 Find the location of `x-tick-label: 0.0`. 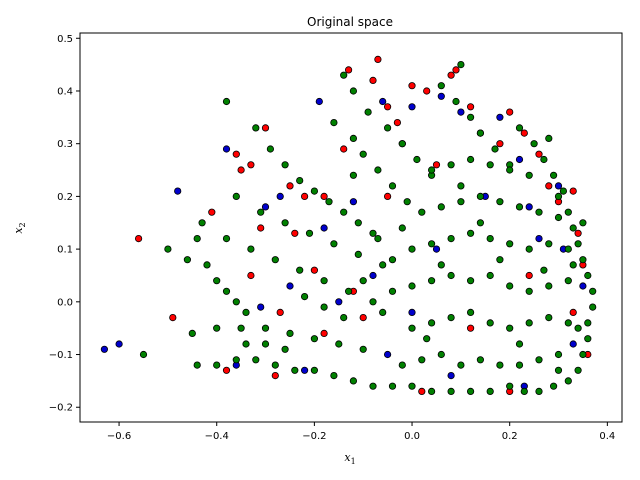

x-tick-label: 0.0 is located at coordinates (412, 436).